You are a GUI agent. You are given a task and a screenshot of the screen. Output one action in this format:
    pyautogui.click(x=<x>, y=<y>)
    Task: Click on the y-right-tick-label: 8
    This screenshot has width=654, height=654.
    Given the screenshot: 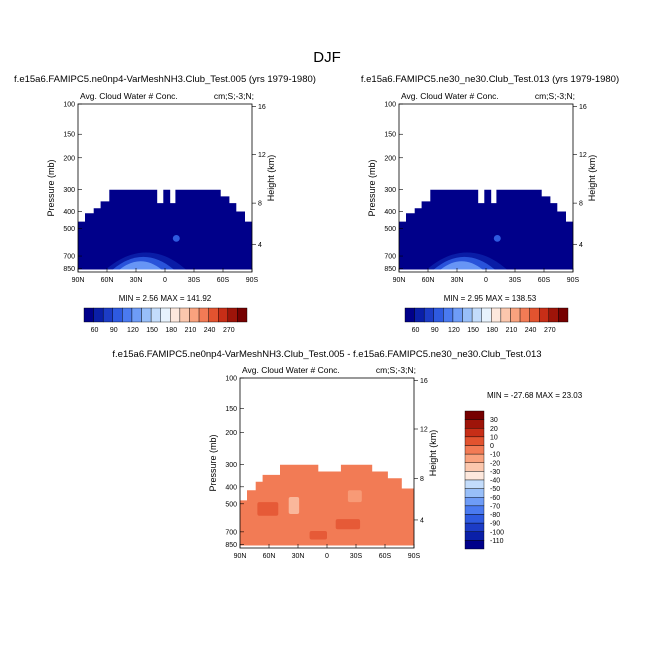 What is the action you would take?
    pyautogui.click(x=260, y=204)
    